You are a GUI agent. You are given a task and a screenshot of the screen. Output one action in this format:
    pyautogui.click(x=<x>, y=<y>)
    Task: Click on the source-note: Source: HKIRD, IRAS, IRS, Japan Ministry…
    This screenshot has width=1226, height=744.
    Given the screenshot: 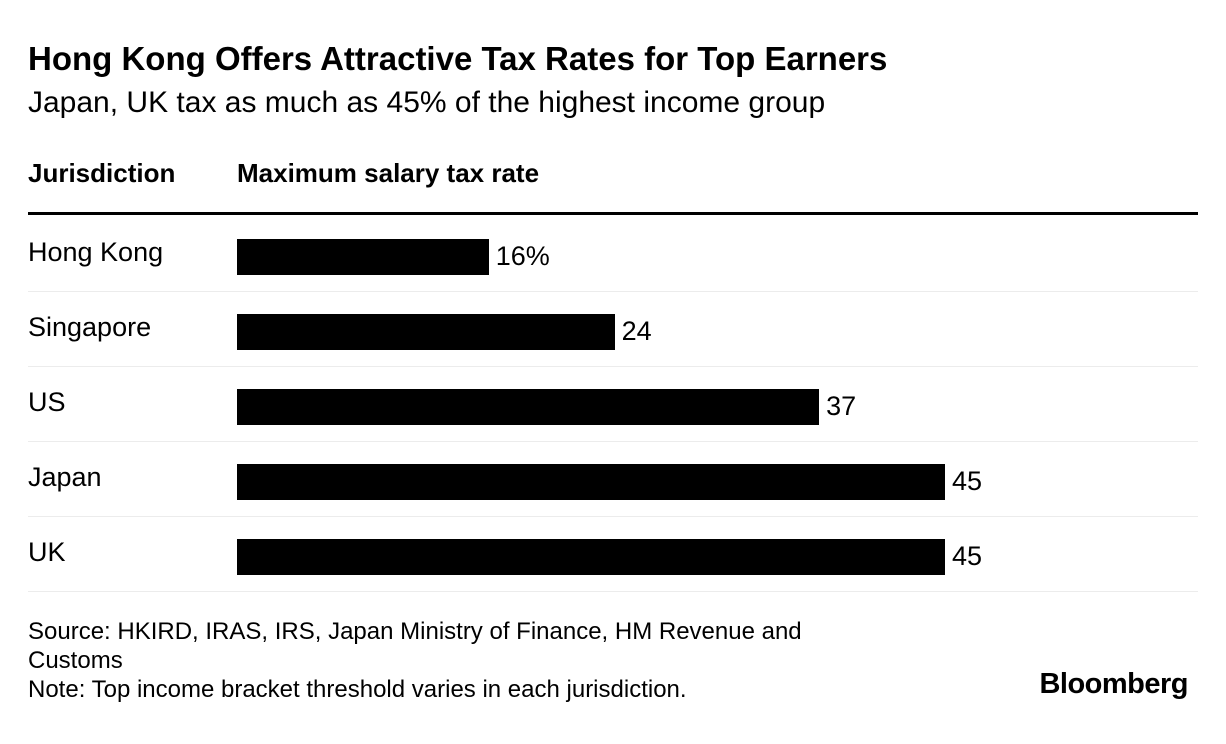 What is the action you would take?
    pyautogui.click(x=415, y=646)
    